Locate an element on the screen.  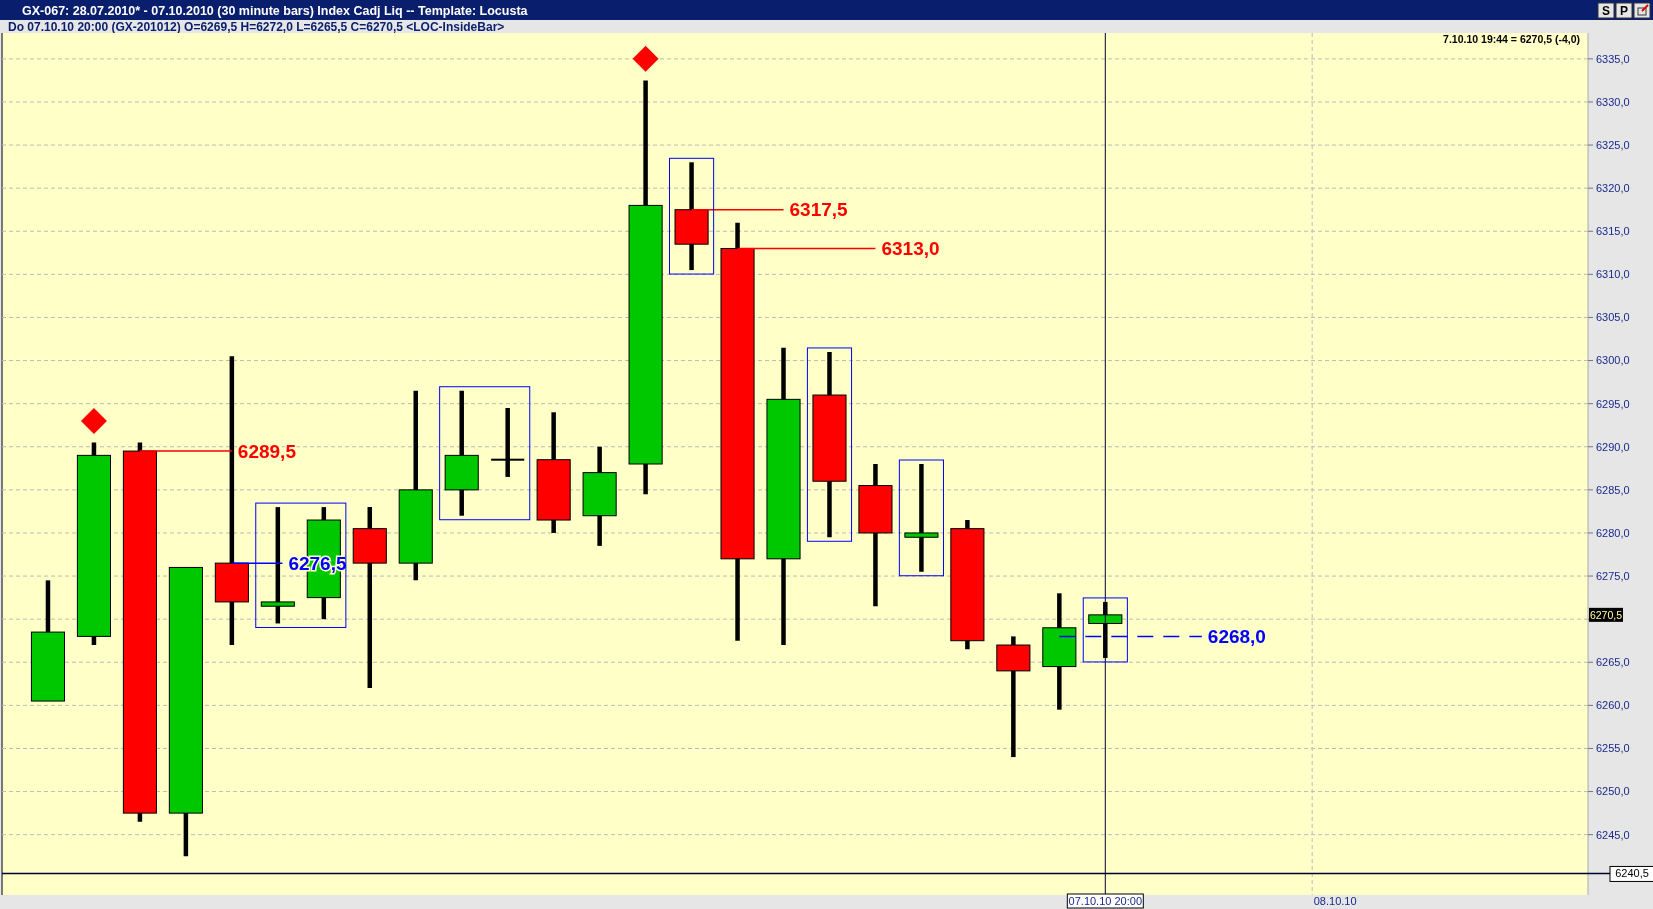
x-tick-label: 07.10.10 20:00 is located at coordinates (1105, 901).